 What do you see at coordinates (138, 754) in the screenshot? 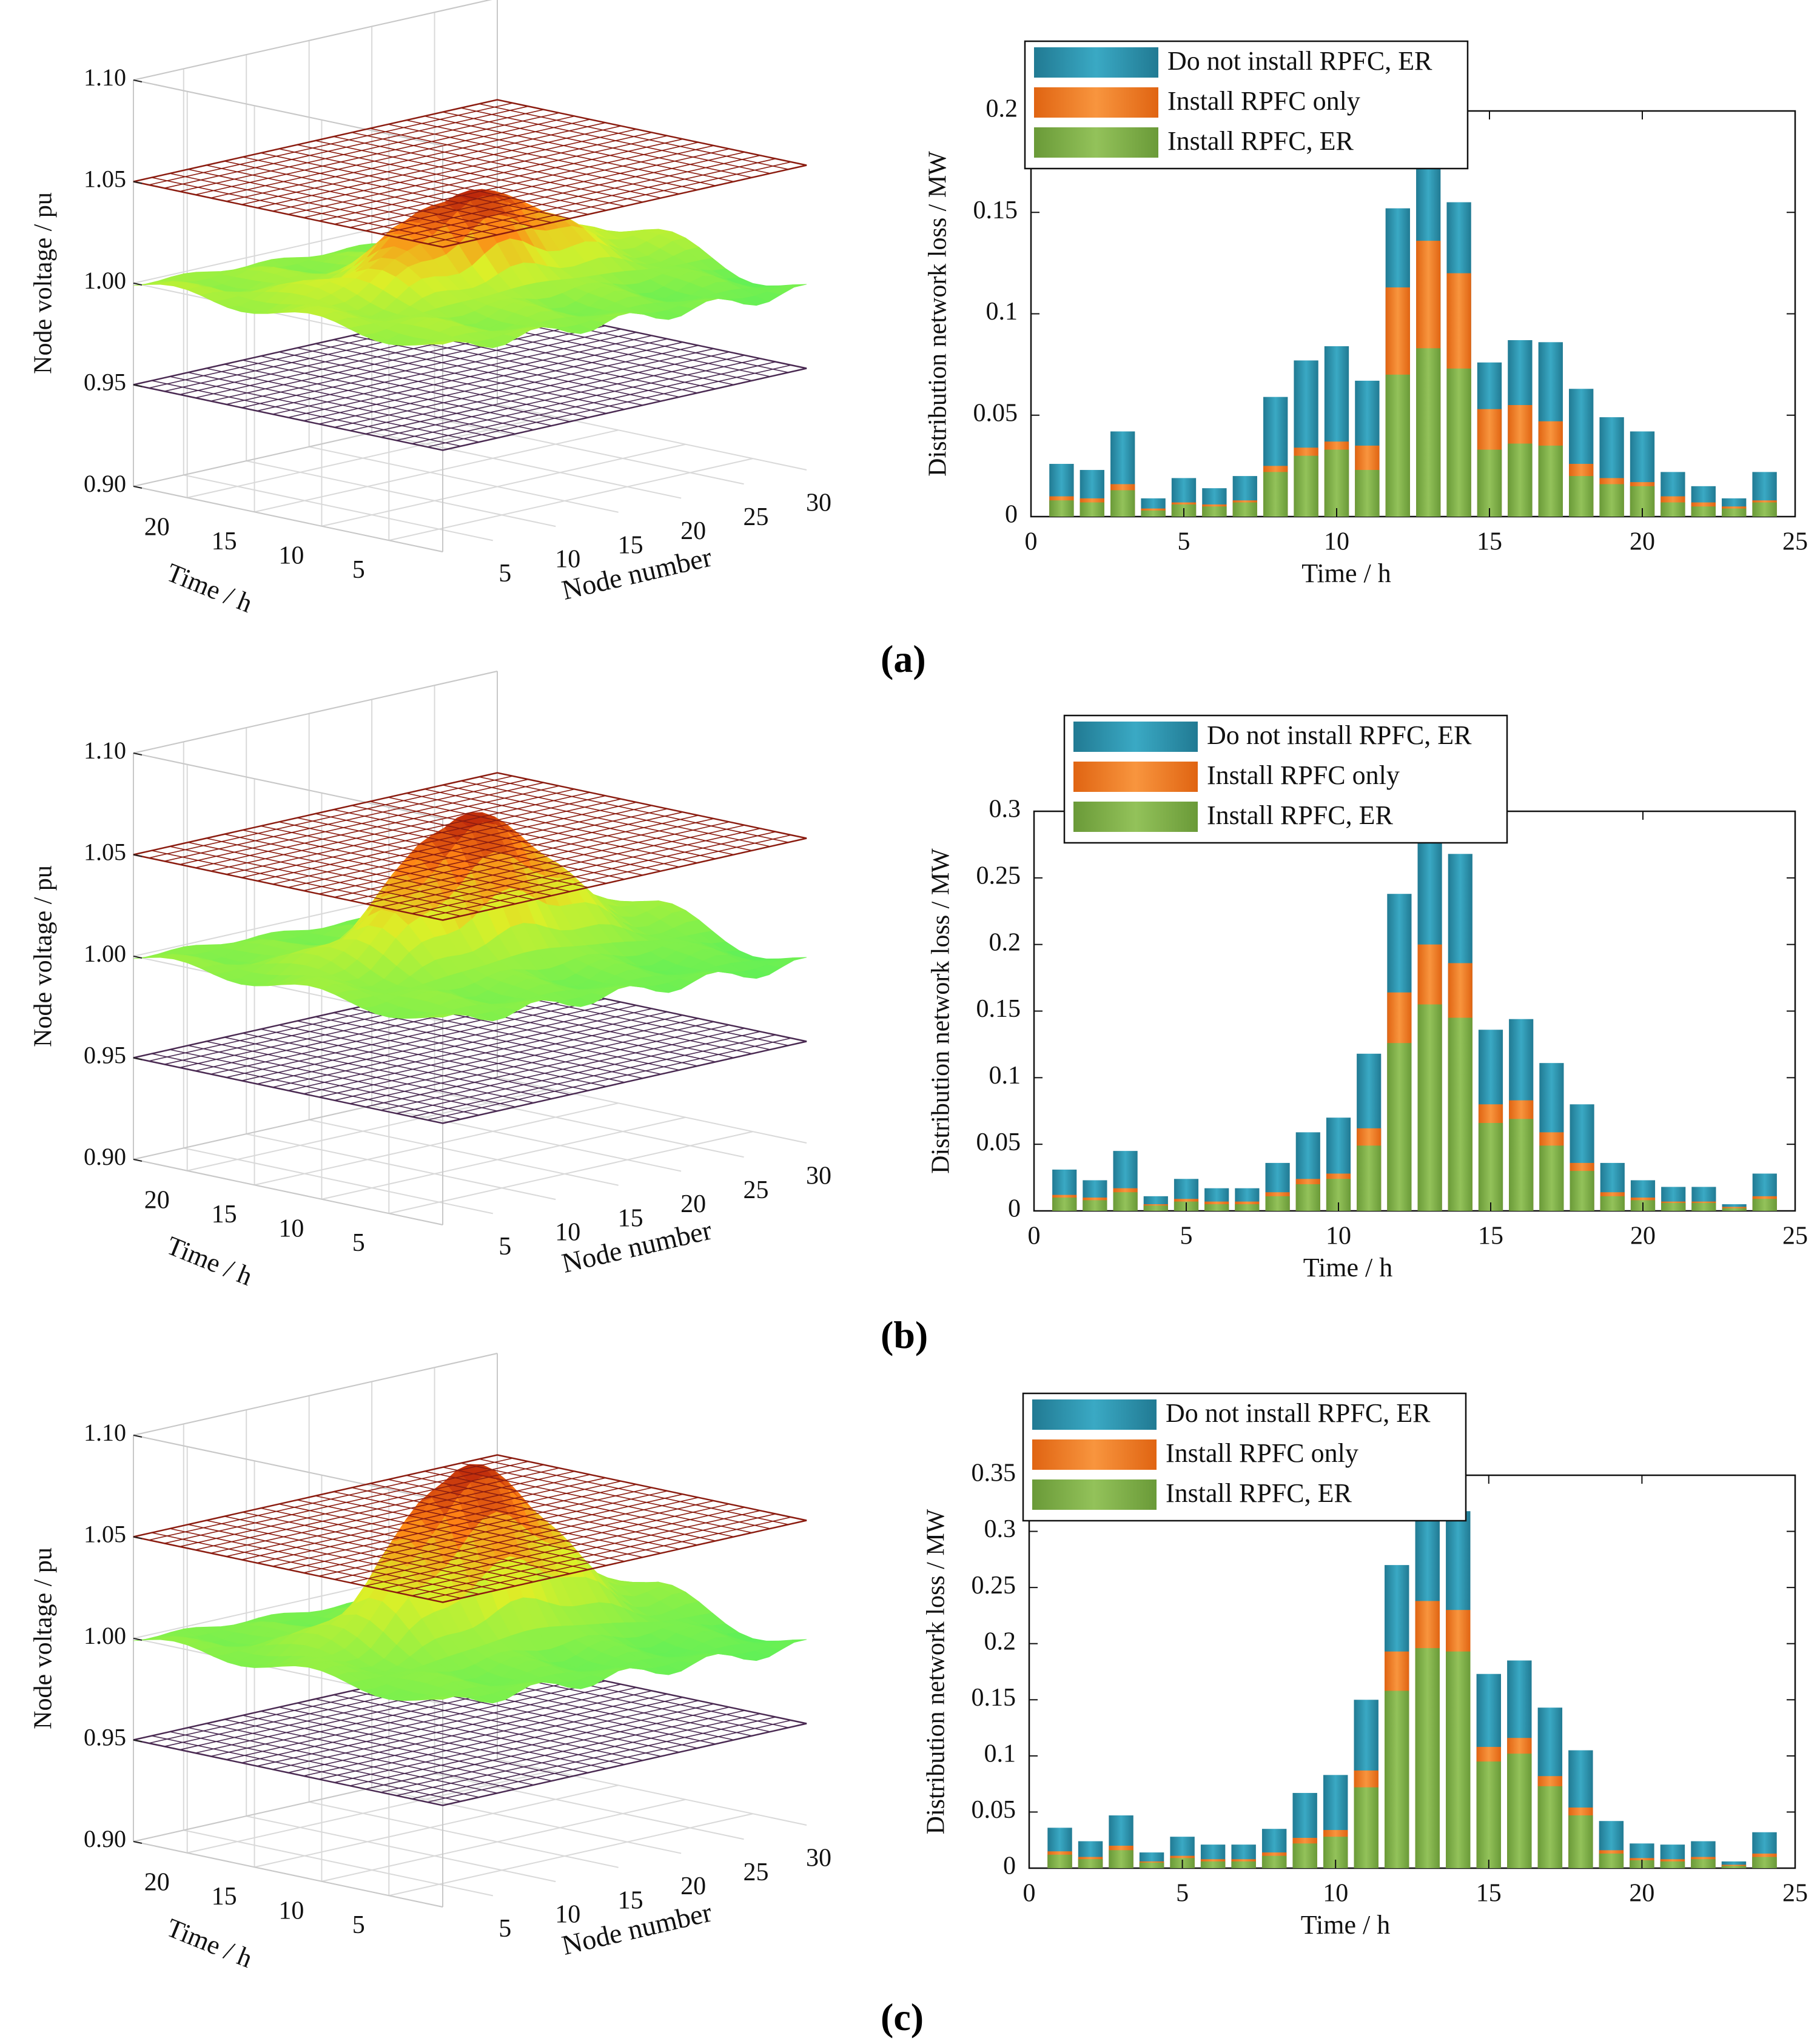
I see `surface-1-ztick` at bounding box center [138, 754].